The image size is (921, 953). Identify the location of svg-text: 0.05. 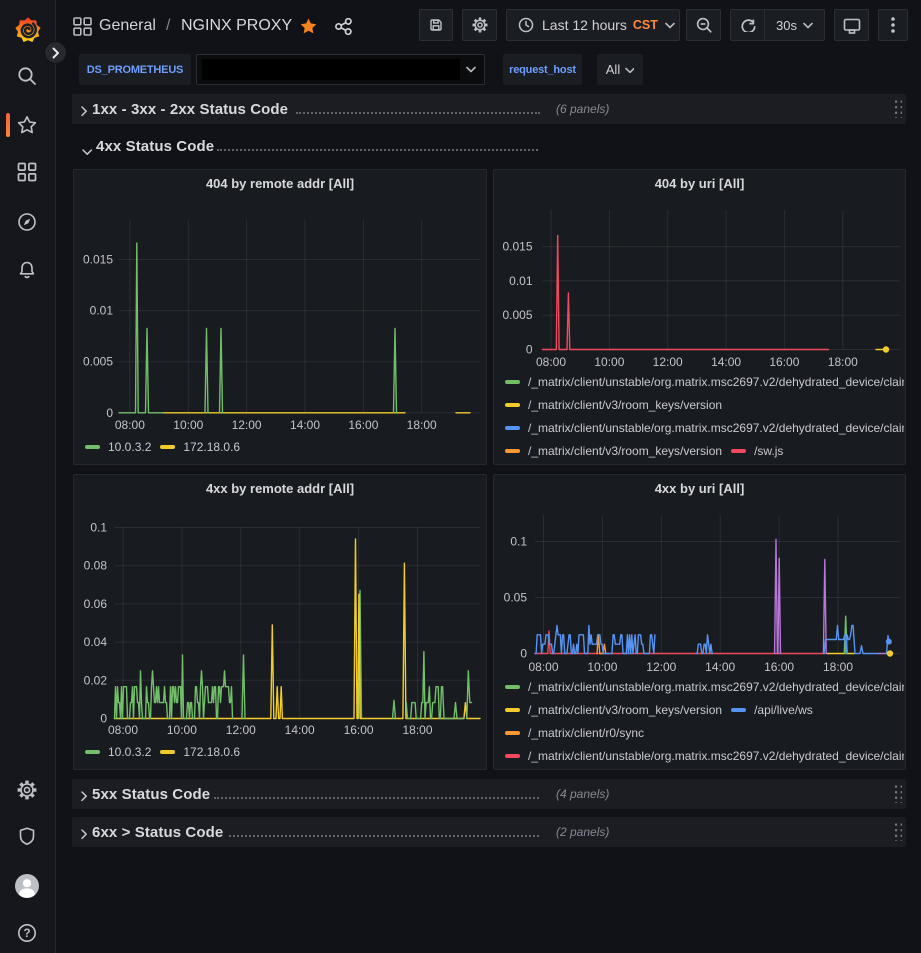
(516, 598).